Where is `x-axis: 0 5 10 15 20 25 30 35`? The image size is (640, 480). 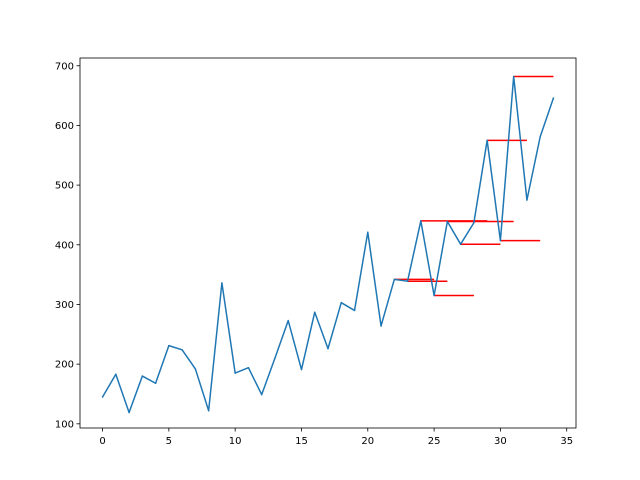
x-axis: 0 5 10 15 20 25 30 35 is located at coordinates (336, 437).